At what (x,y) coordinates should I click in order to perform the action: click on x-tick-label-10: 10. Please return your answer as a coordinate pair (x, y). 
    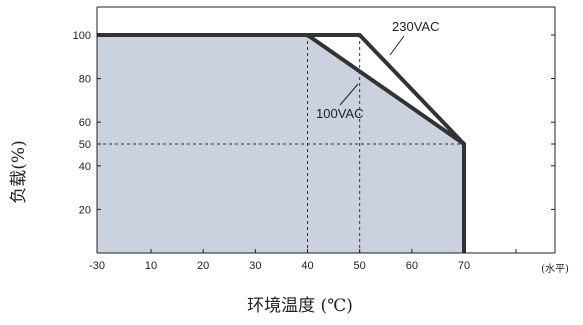
    Looking at the image, I should click on (151, 266).